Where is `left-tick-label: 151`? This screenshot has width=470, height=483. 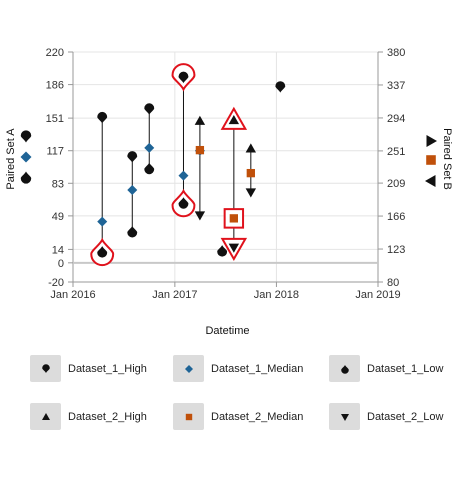 left-tick-label: 151 is located at coordinates (55, 119).